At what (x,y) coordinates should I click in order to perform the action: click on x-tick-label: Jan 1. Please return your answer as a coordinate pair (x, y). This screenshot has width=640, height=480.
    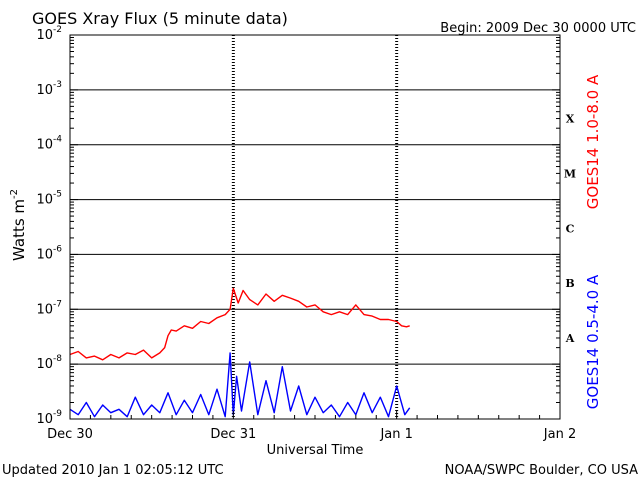
    Looking at the image, I should click on (395, 434).